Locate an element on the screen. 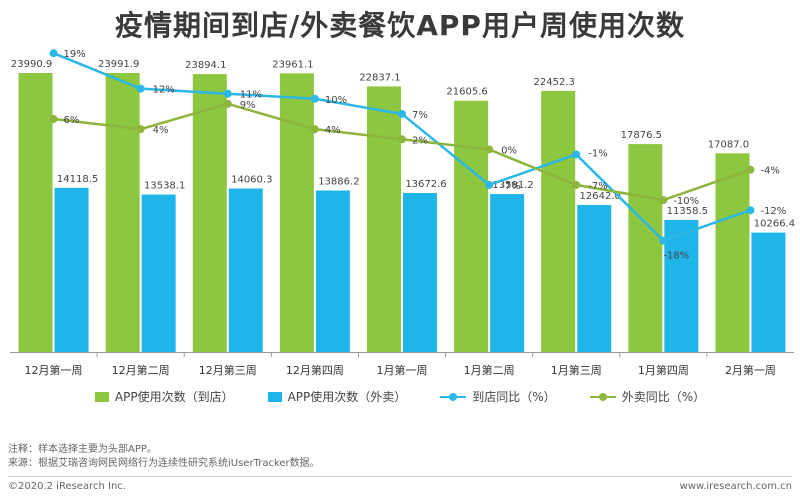 The image size is (800, 500). bar-takeout-label-2: 14060.3 is located at coordinates (251, 179).